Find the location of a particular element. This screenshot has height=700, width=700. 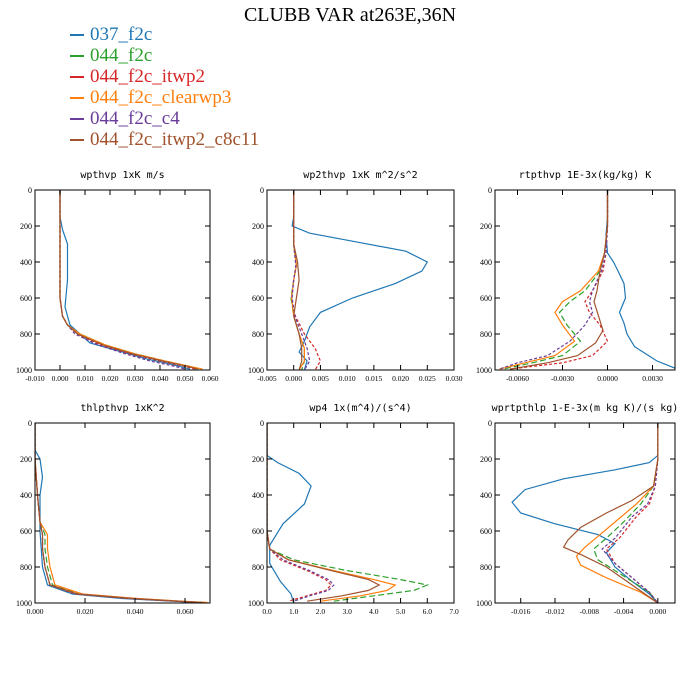

x-tick-label: 0.0000 is located at coordinates (607, 378).